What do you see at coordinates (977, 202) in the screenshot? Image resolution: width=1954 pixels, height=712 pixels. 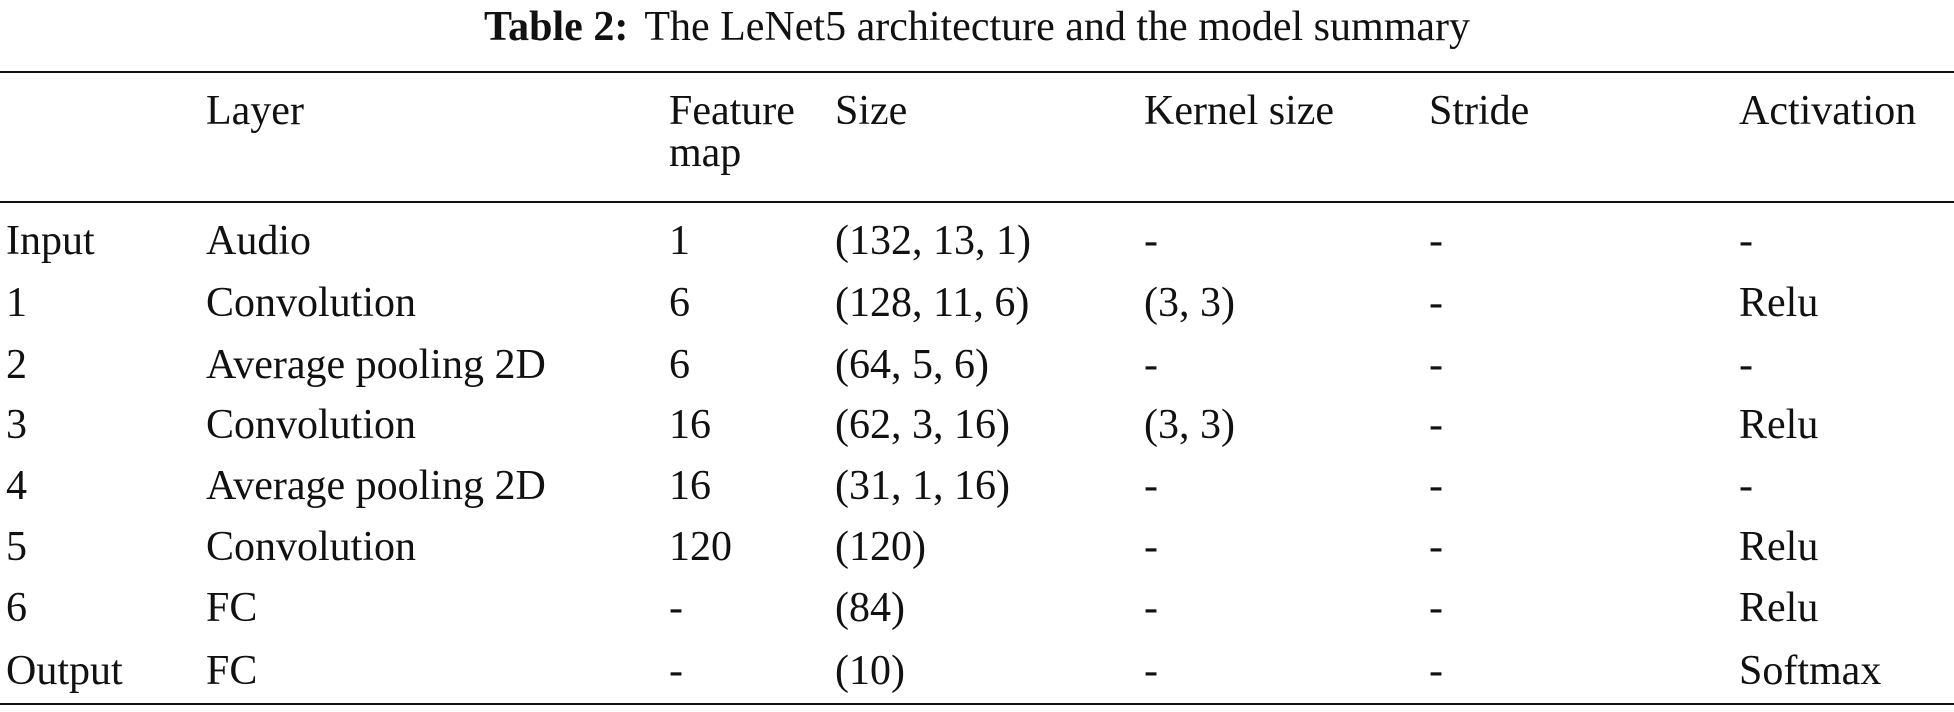 I see `header-rule` at bounding box center [977, 202].